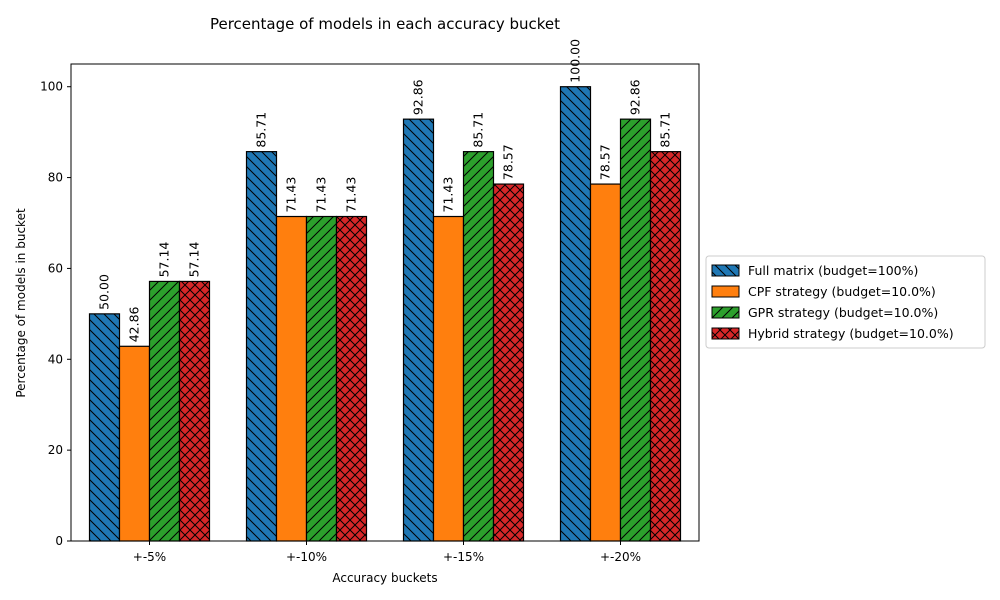  Describe the element at coordinates (843, 312) in the screenshot. I see `legend-label: GPR strategy (budget=10.0%)` at that location.